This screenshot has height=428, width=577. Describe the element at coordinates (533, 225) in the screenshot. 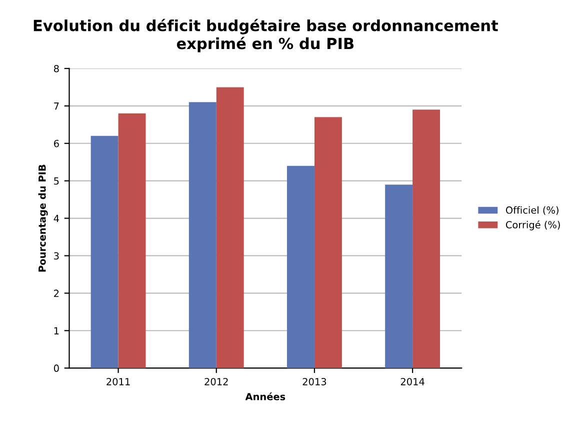

I see `legend-label: Corrigé (%)` at that location.